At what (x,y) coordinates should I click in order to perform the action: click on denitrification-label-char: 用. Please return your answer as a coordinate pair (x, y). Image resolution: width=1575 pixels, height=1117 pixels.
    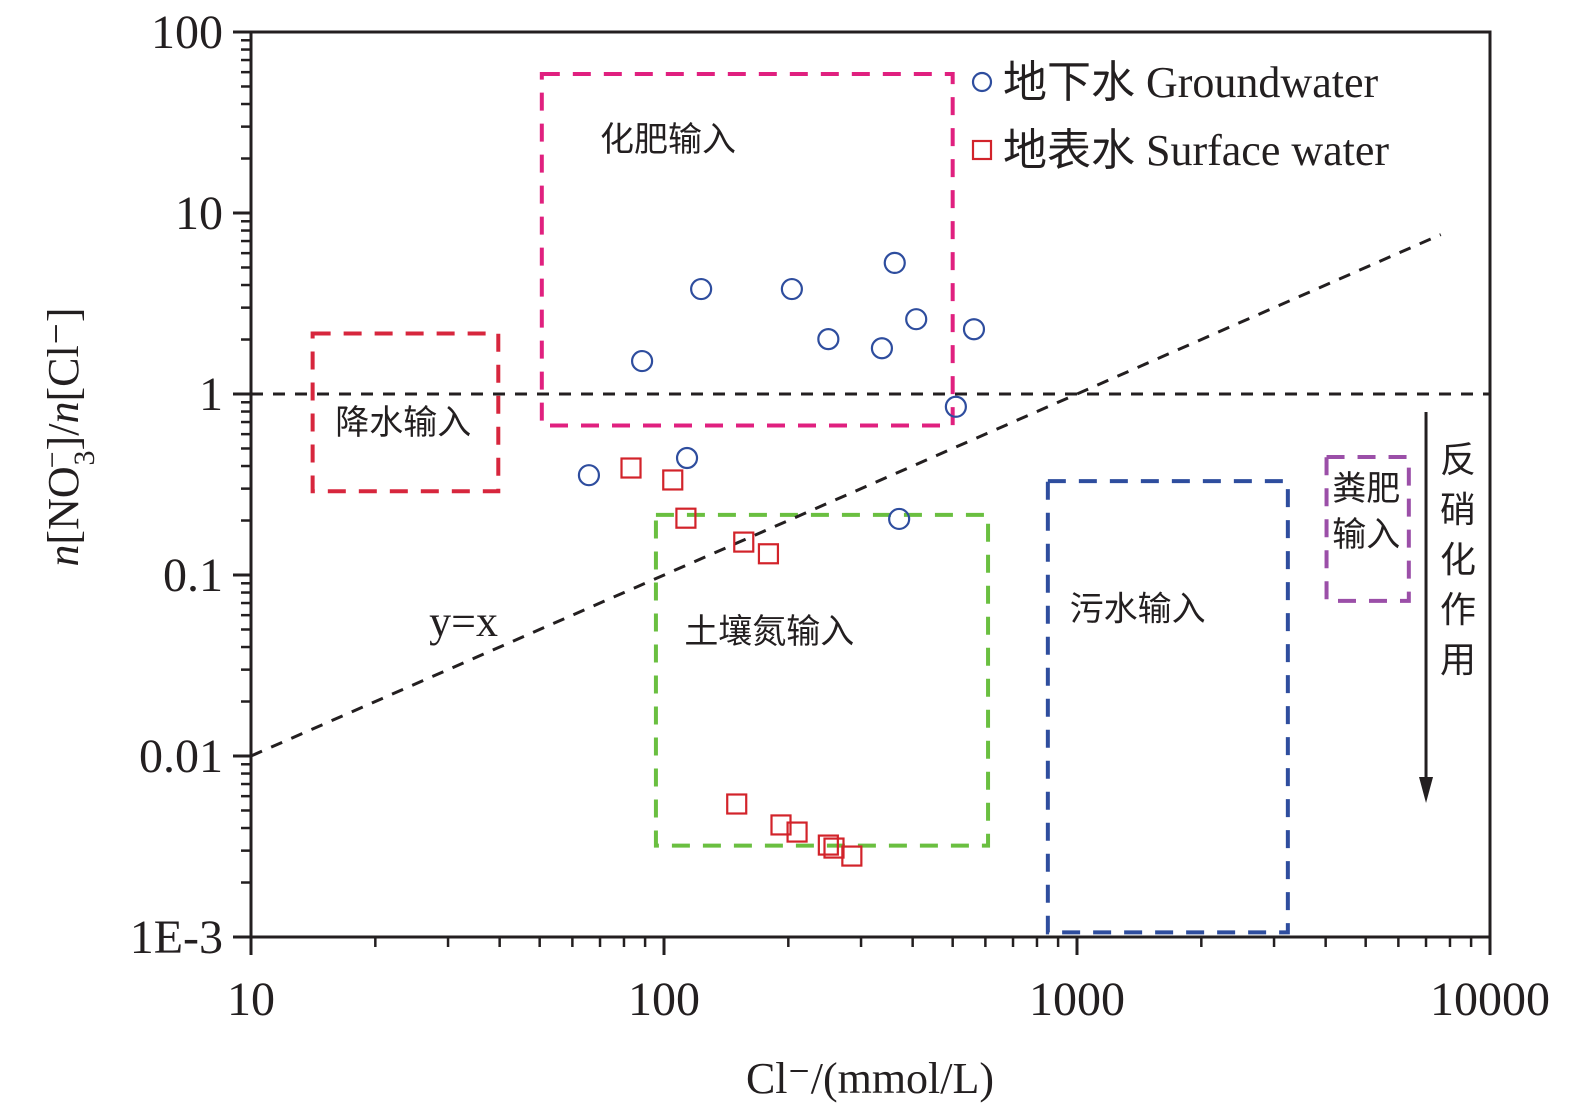
    Looking at the image, I should click on (1458, 660).